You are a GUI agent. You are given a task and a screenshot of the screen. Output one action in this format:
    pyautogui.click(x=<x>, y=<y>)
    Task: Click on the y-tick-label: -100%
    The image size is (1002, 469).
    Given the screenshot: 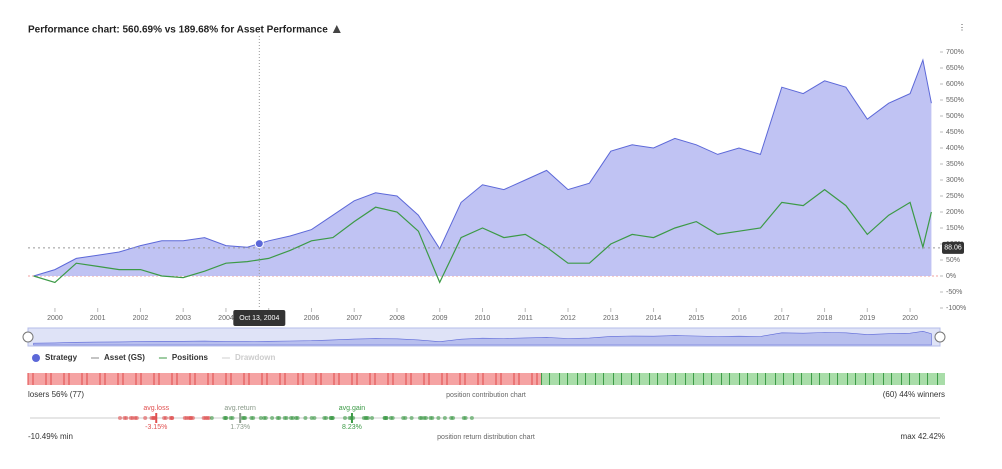 What is the action you would take?
    pyautogui.click(x=956, y=308)
    